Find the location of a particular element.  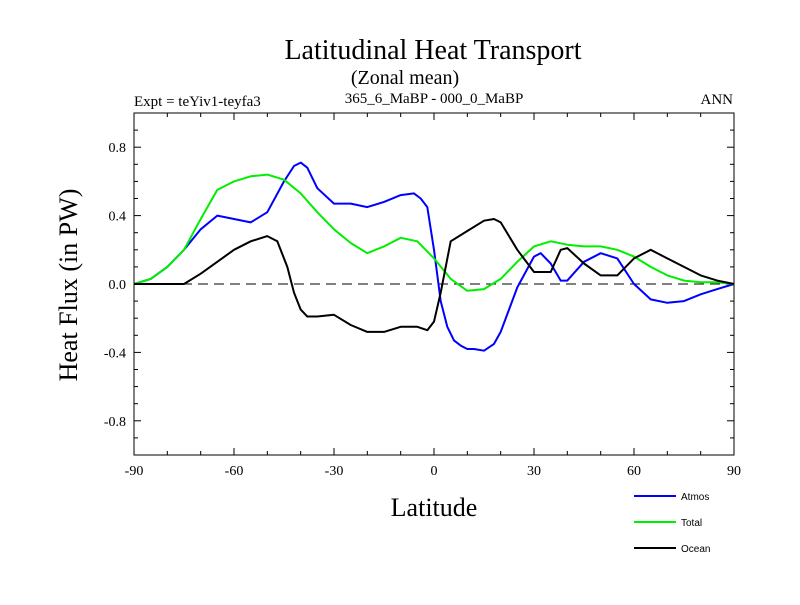

y-tick-label: -0.8 is located at coordinates (115, 422).